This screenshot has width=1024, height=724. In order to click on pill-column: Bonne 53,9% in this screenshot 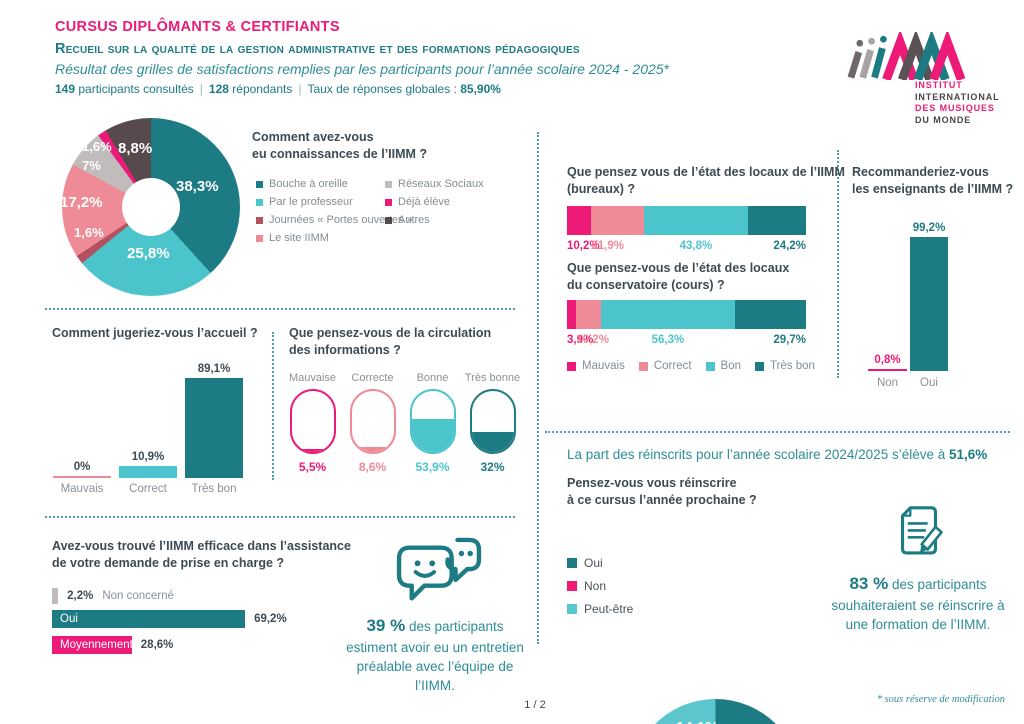, I will do `click(432, 423)`.